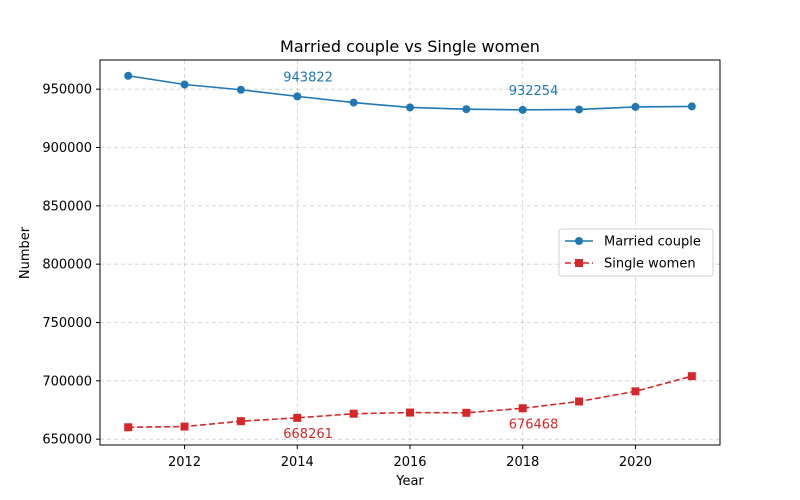 The image size is (800, 500). I want to click on x-tick-label: 2014, so click(297, 462).